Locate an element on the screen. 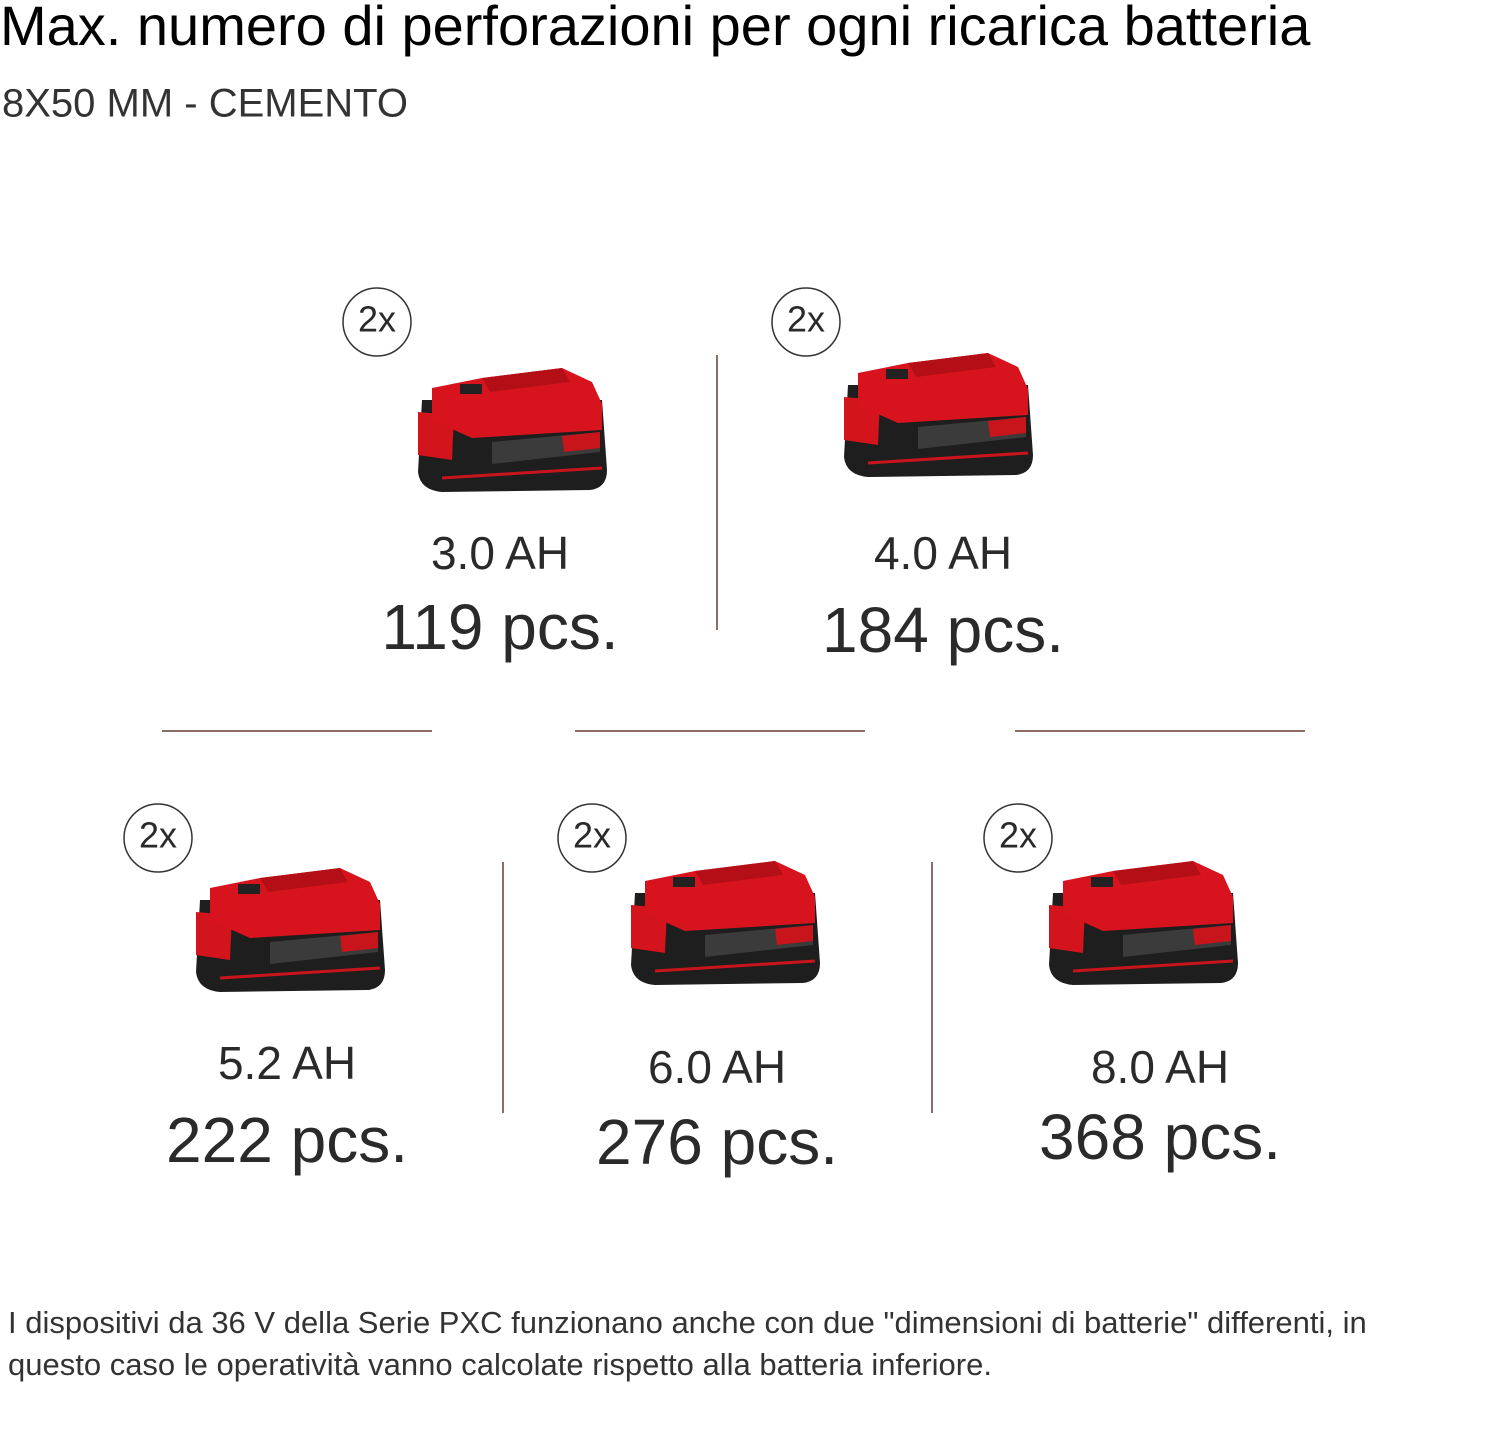  capacity: 5.2 AH is located at coordinates (287, 1063).